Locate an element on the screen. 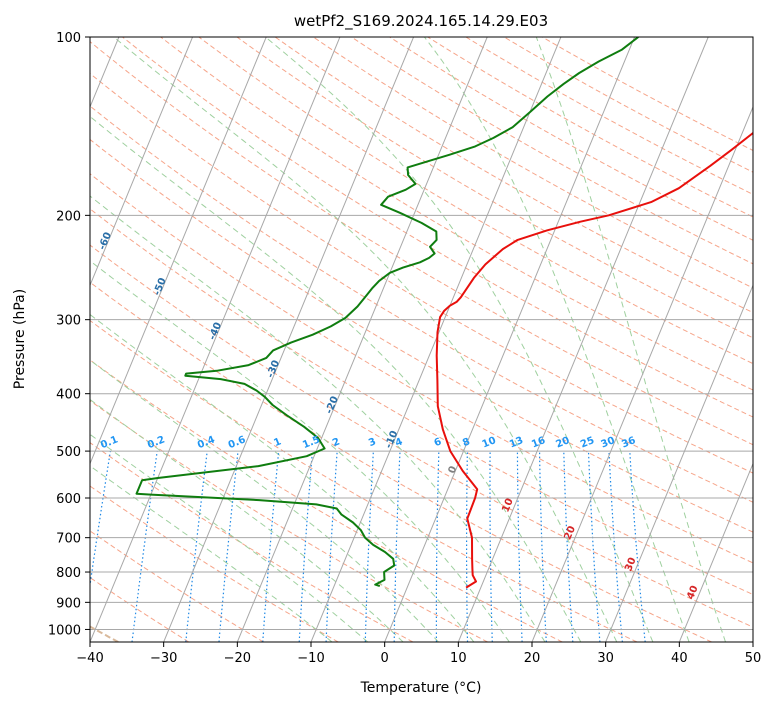 The image size is (775, 708). mixing-ratio-label: 36 is located at coordinates (628, 442).